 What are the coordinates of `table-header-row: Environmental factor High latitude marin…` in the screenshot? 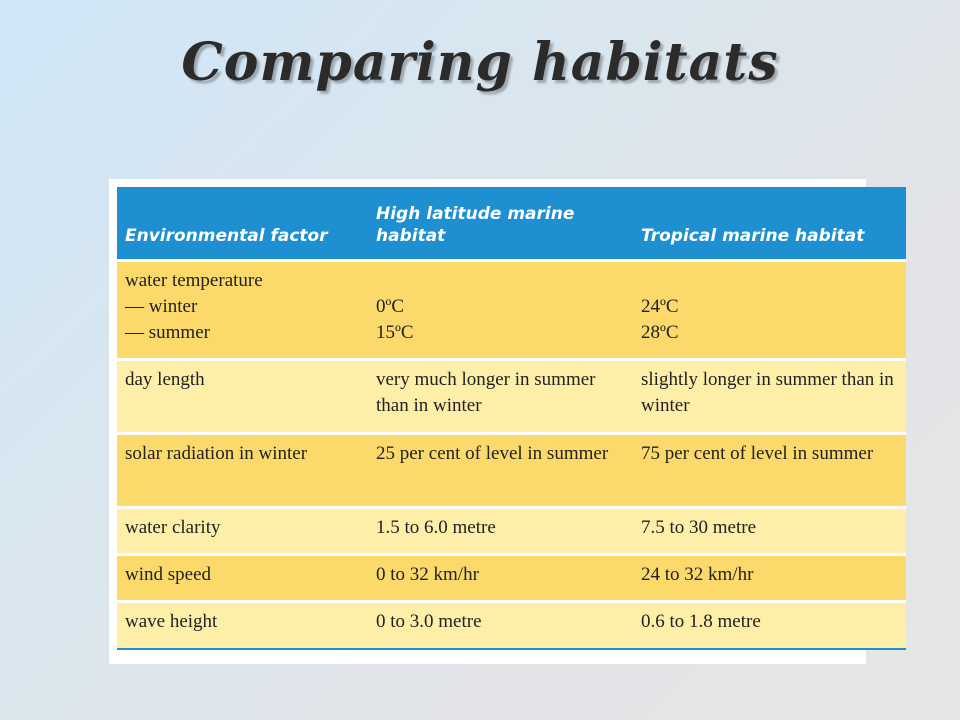 It's located at (511, 224).